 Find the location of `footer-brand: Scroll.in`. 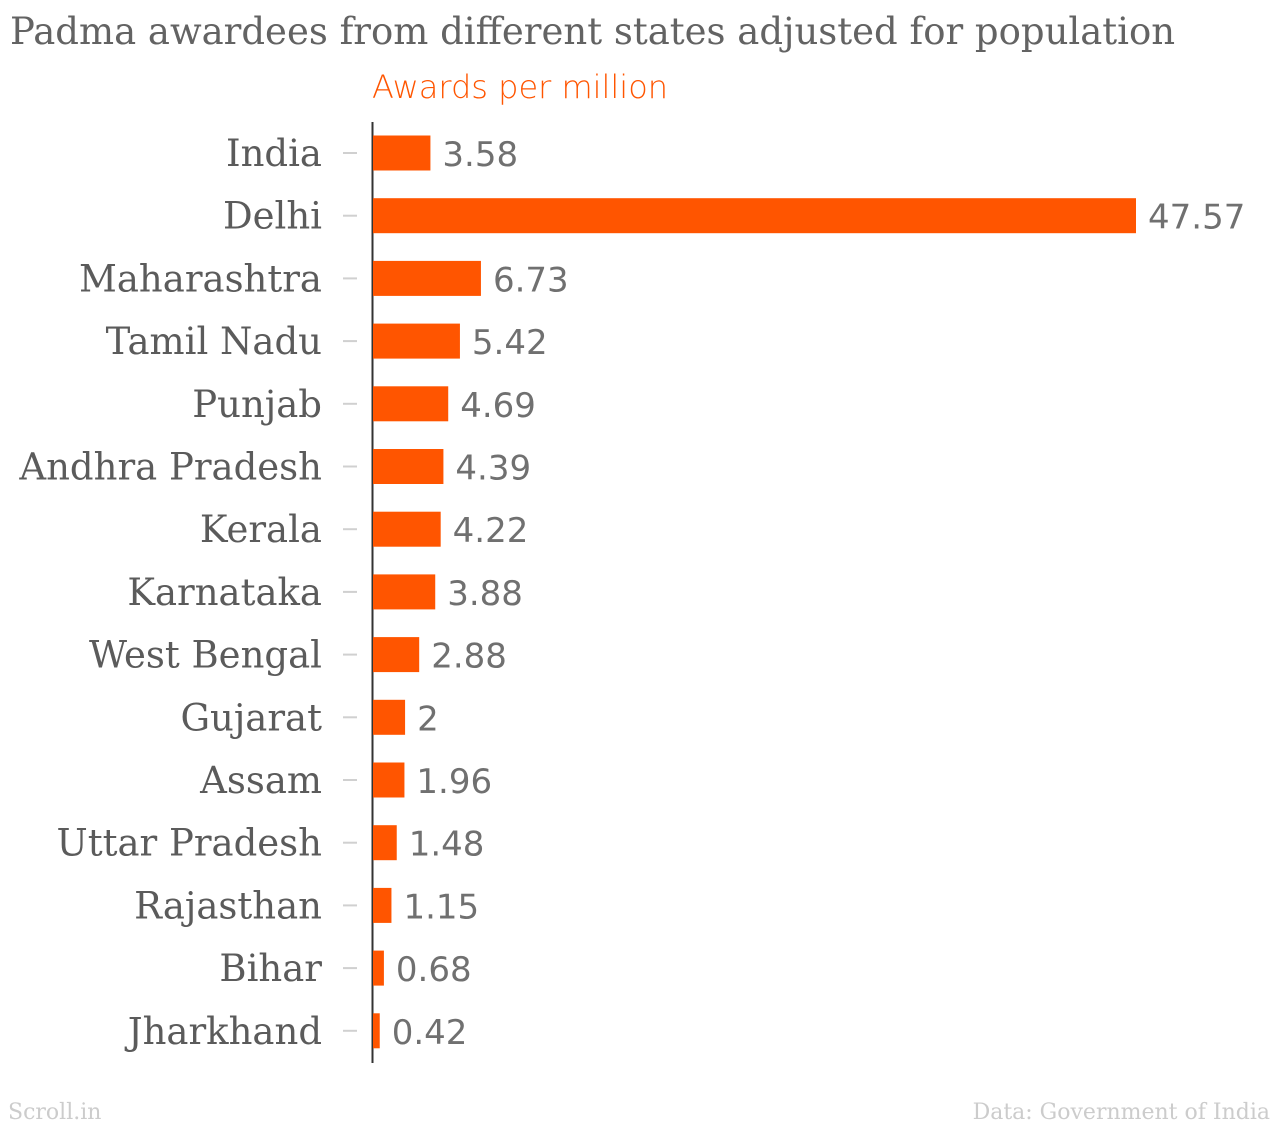

footer-brand: Scroll.in is located at coordinates (55, 1112).